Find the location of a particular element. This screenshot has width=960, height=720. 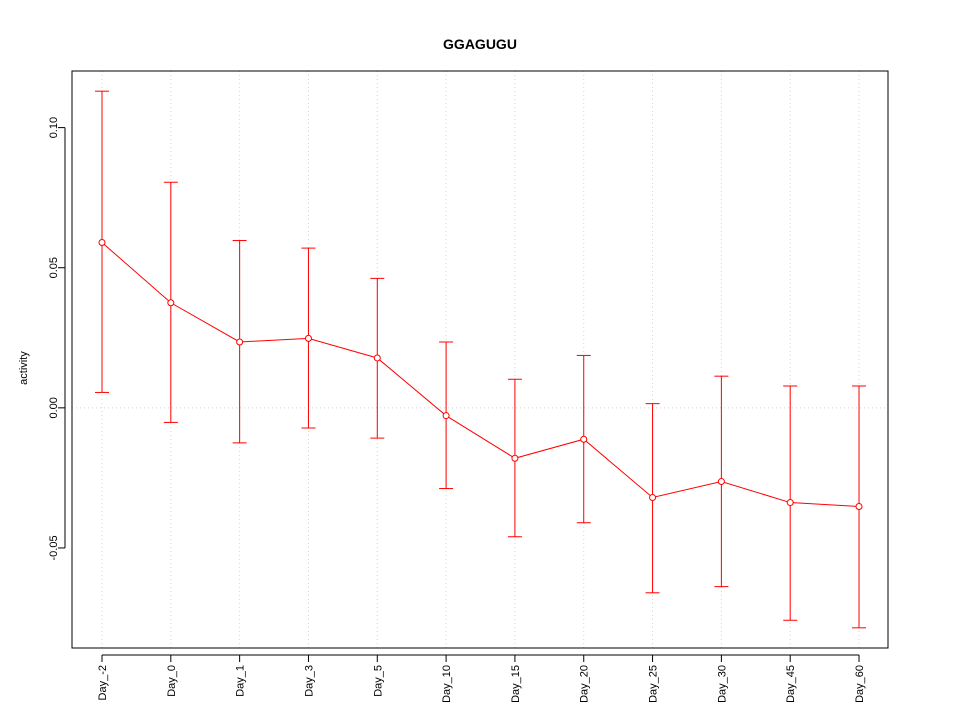

y-tick-label: 0.00 is located at coordinates (54, 407).